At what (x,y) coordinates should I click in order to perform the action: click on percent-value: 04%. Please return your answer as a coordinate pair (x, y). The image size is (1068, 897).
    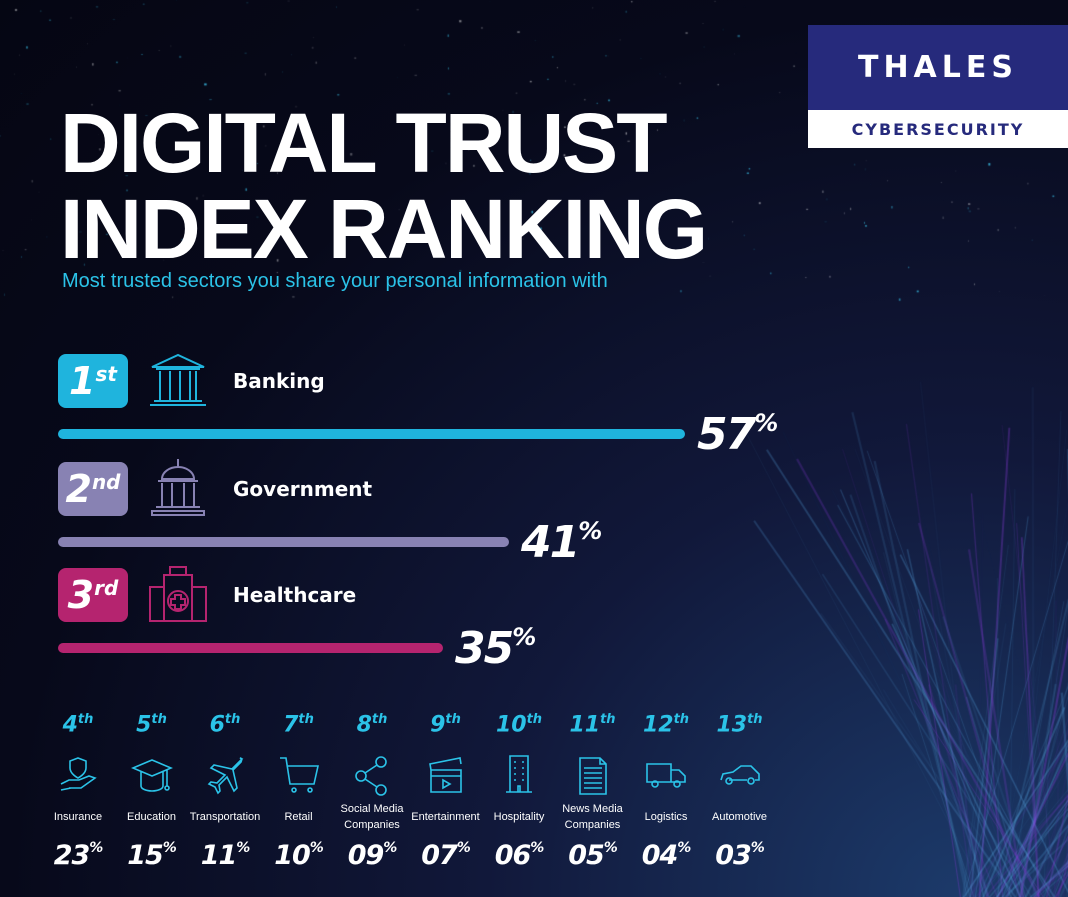
    Looking at the image, I should click on (666, 855).